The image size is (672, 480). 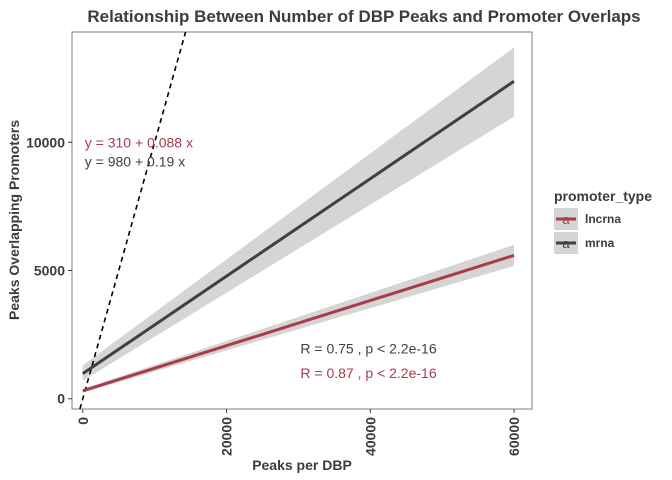 I want to click on x-tick-label: 40000, so click(x=370, y=436).